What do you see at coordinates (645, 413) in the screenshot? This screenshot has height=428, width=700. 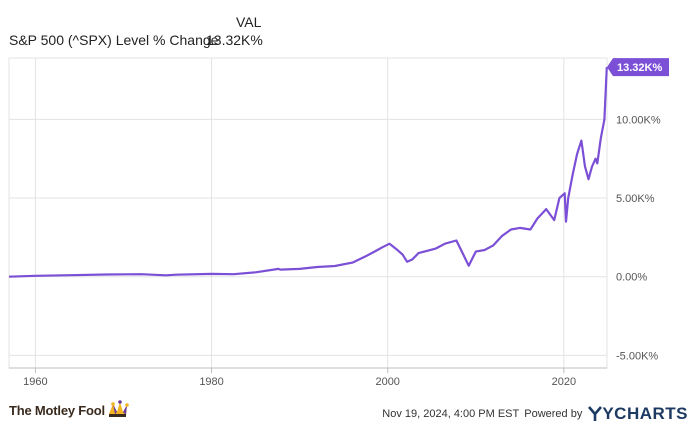 I see `ycharts-wordmark: YCHARTS` at bounding box center [645, 413].